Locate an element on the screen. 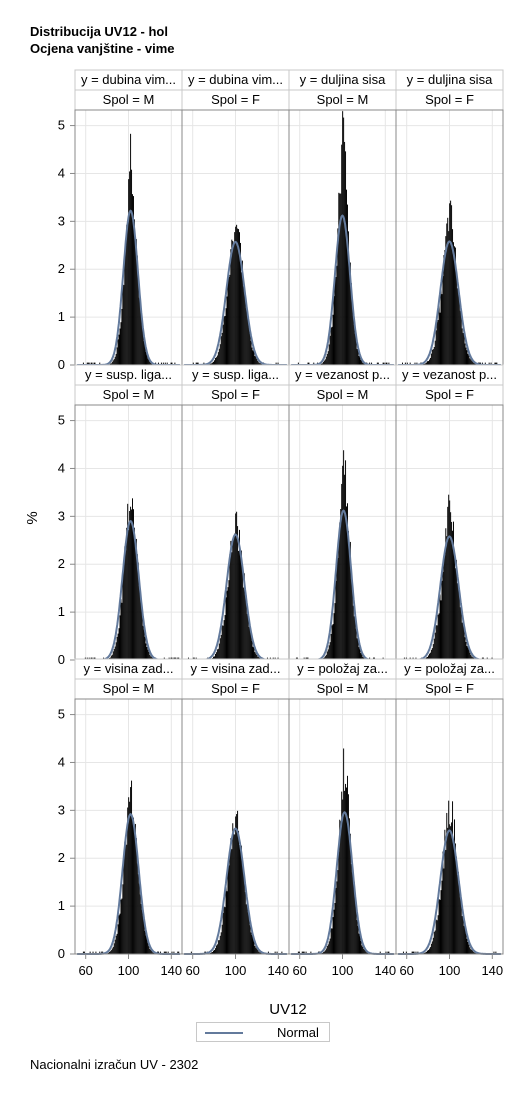 The width and height of the screenshot is (529, 1096). x-tick-label: 100 is located at coordinates (236, 970).